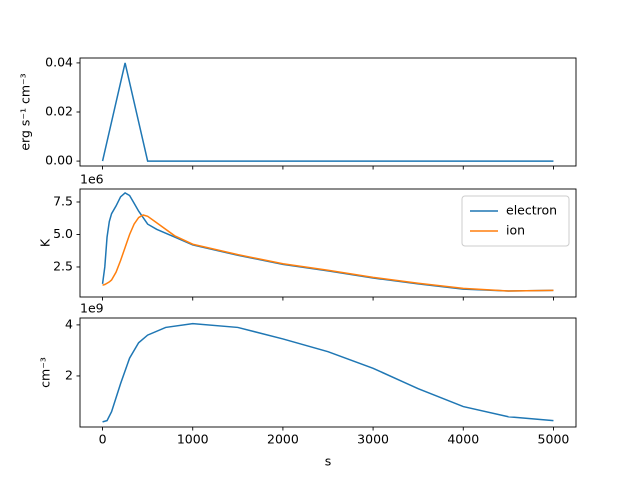 This screenshot has width=640, height=480. What do you see at coordinates (531, 210) in the screenshot?
I see `legend-label: electron` at bounding box center [531, 210].